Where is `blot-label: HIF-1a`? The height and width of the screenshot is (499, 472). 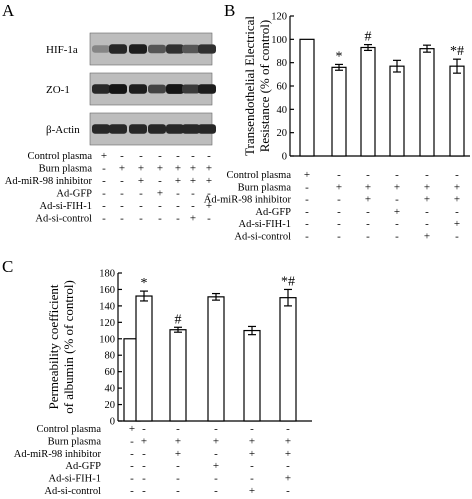 blot-label: HIF-1a is located at coordinates (62, 50).